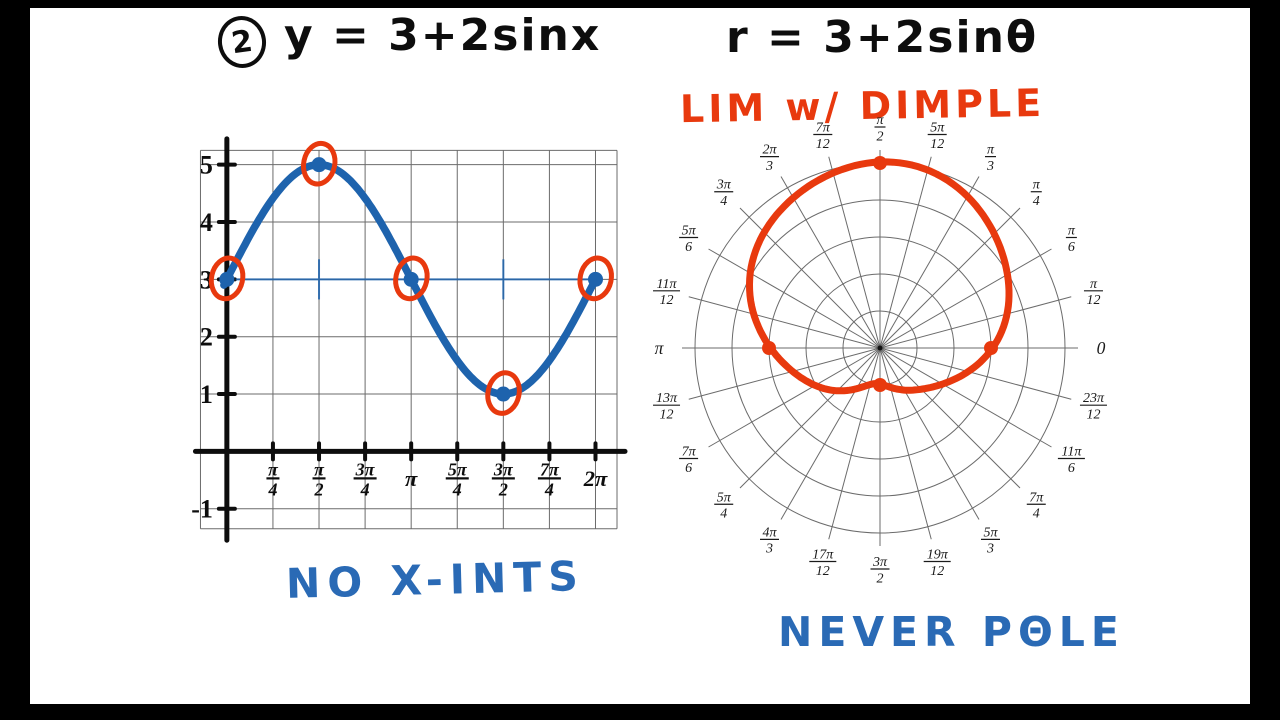  What do you see at coordinates (1101, 348) in the screenshot?
I see `svg-text: 0` at bounding box center [1101, 348].